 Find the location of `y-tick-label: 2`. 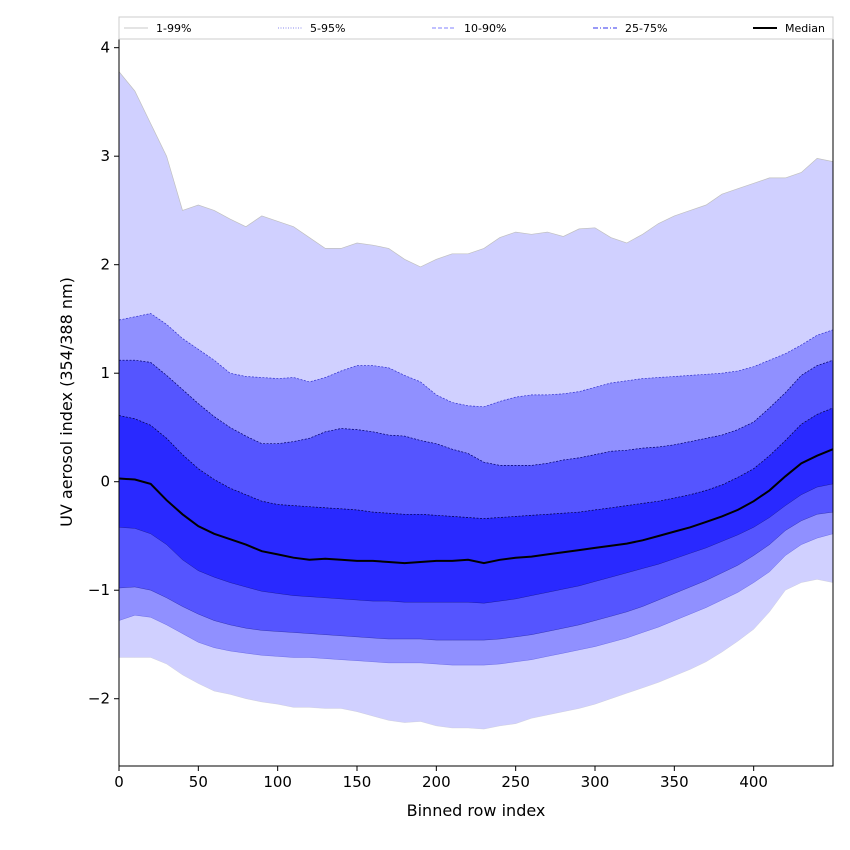

y-tick-label: 2 is located at coordinates (105, 265).